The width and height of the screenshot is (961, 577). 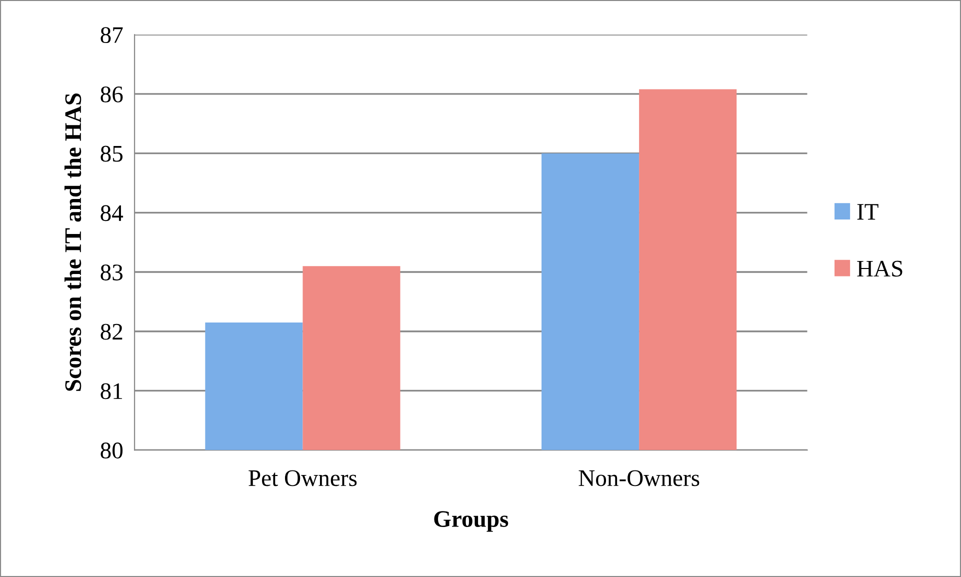 I want to click on y-tick-label: 86, so click(x=111, y=94).